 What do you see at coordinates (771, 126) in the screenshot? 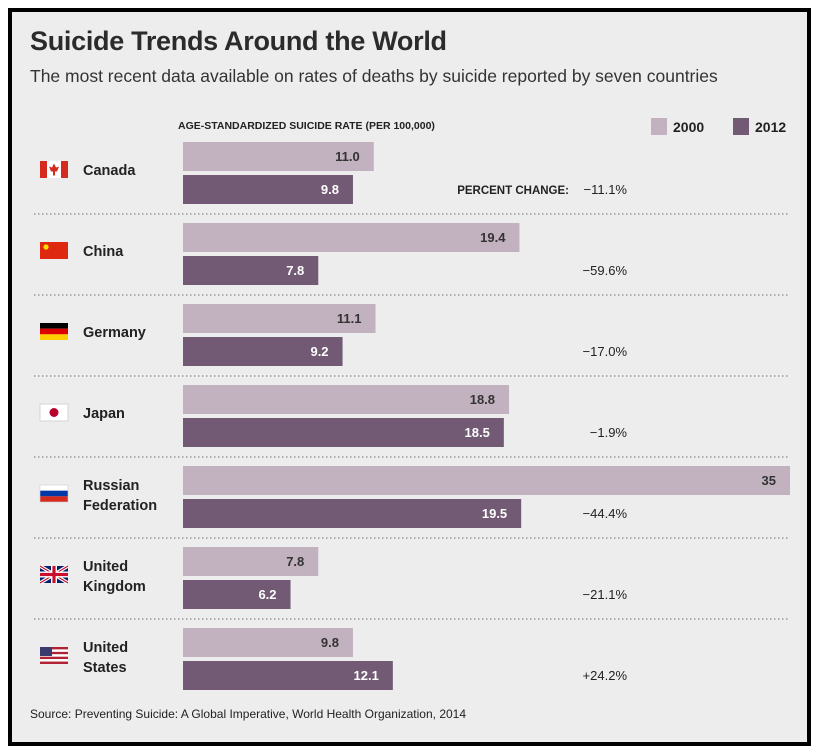
I see `legend-label-2012: 2012` at bounding box center [771, 126].